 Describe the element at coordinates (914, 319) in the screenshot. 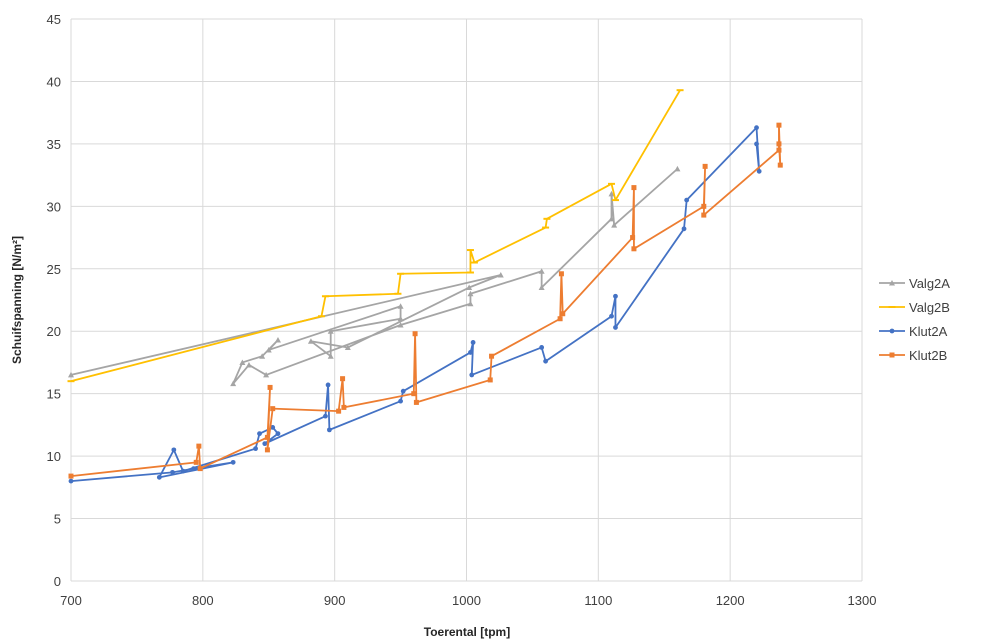

I see `legend: Valg2A Valg2B Klut2A Klut2B` at that location.